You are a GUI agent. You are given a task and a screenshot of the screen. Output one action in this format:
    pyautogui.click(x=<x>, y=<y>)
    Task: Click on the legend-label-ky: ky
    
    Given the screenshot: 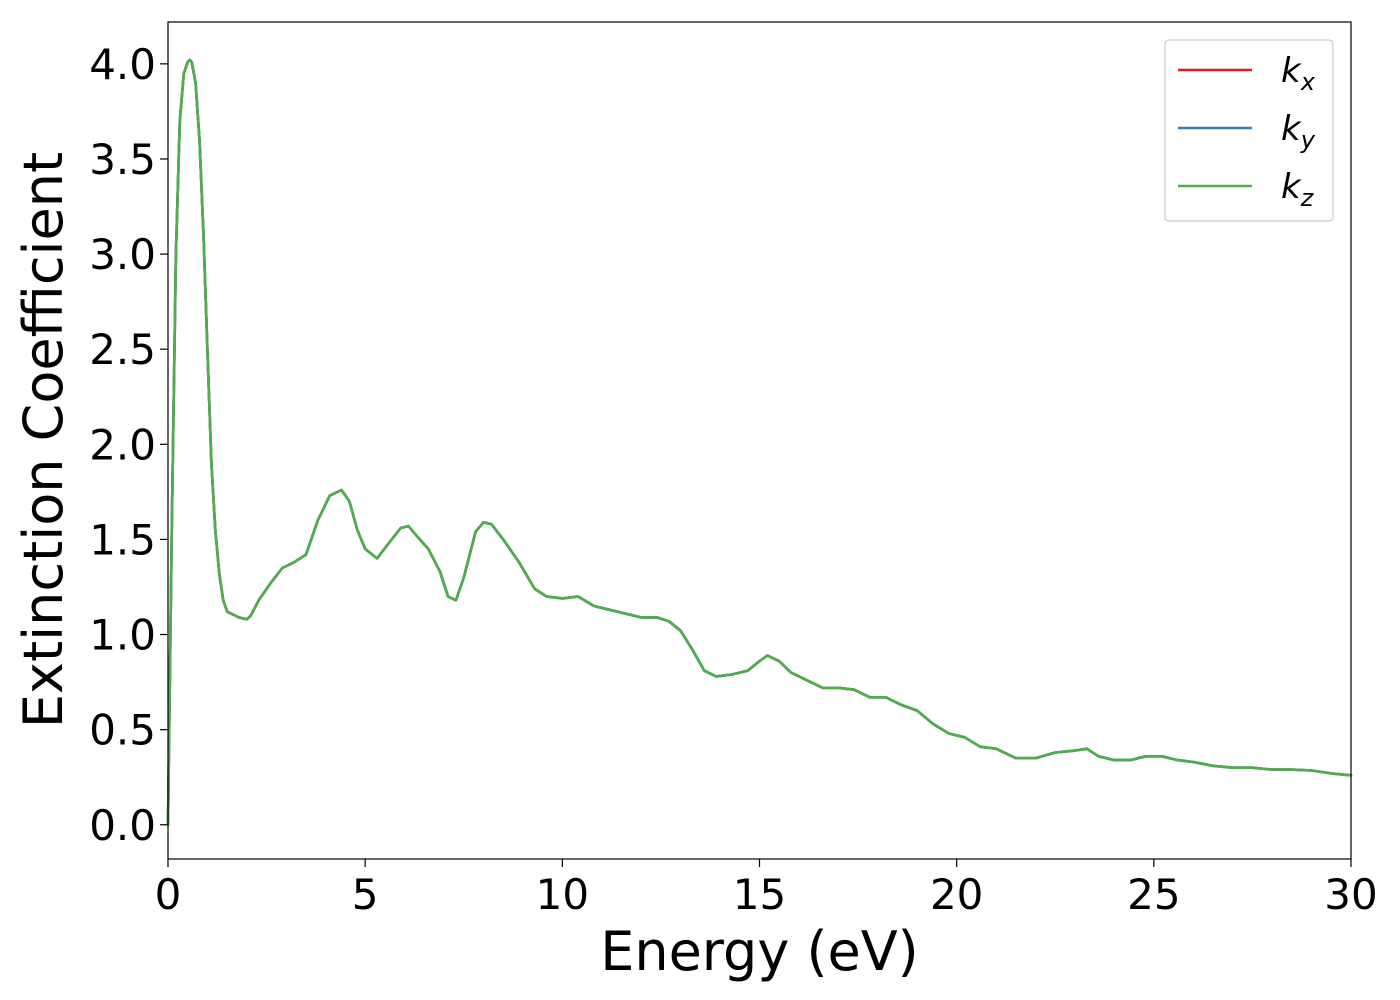 What is the action you would take?
    pyautogui.click(x=1298, y=131)
    